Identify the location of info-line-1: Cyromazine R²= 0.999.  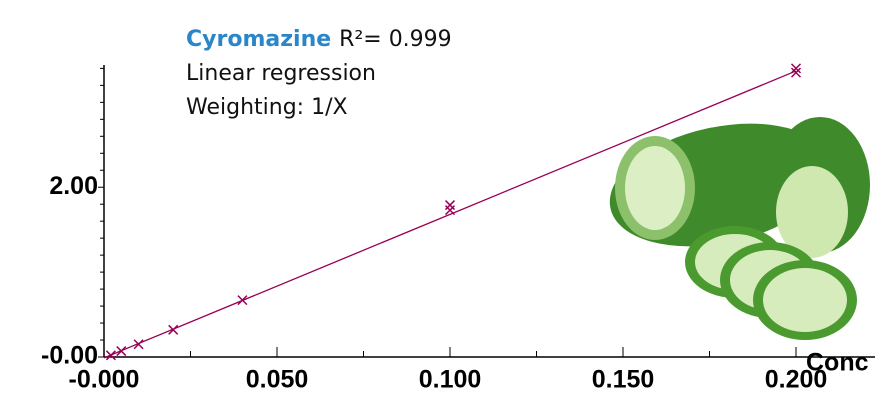
(319, 39).